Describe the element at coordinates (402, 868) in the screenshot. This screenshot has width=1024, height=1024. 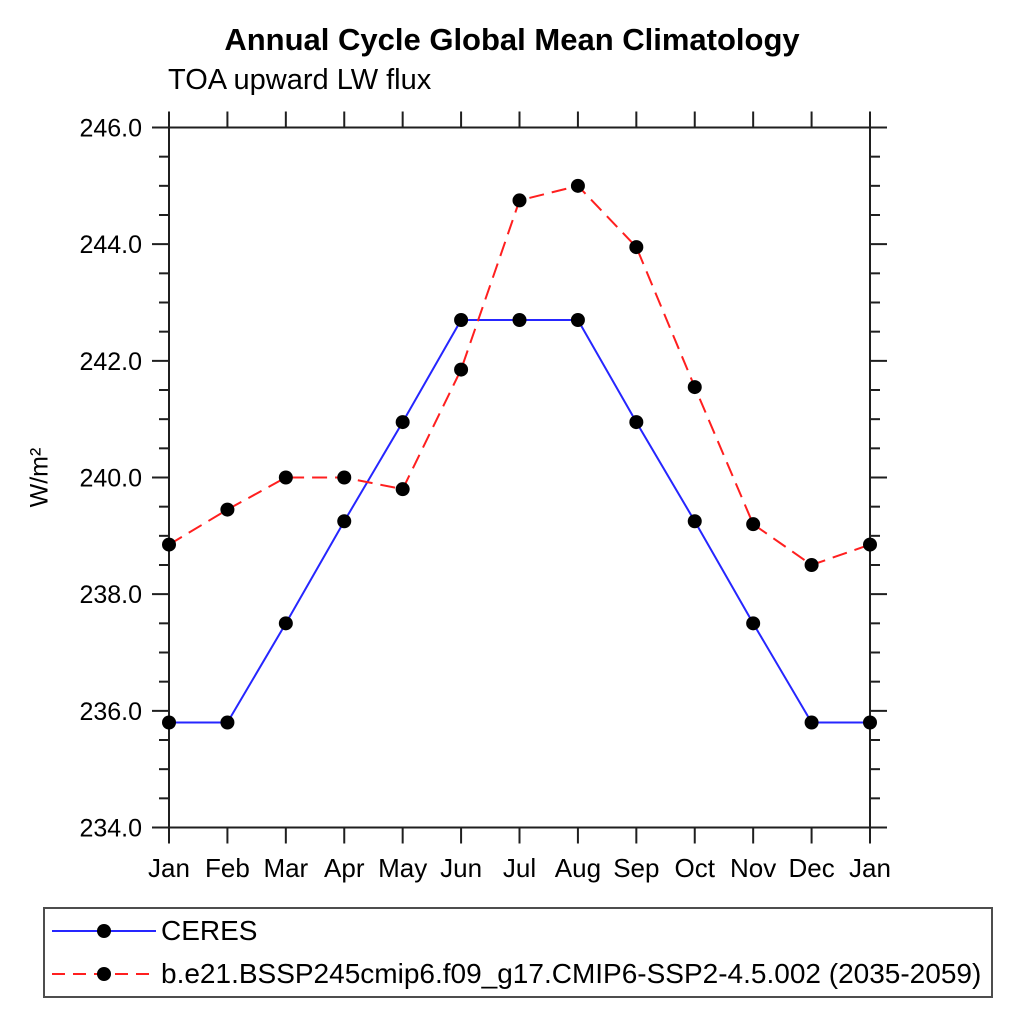
I see `svg-text: May` at that location.